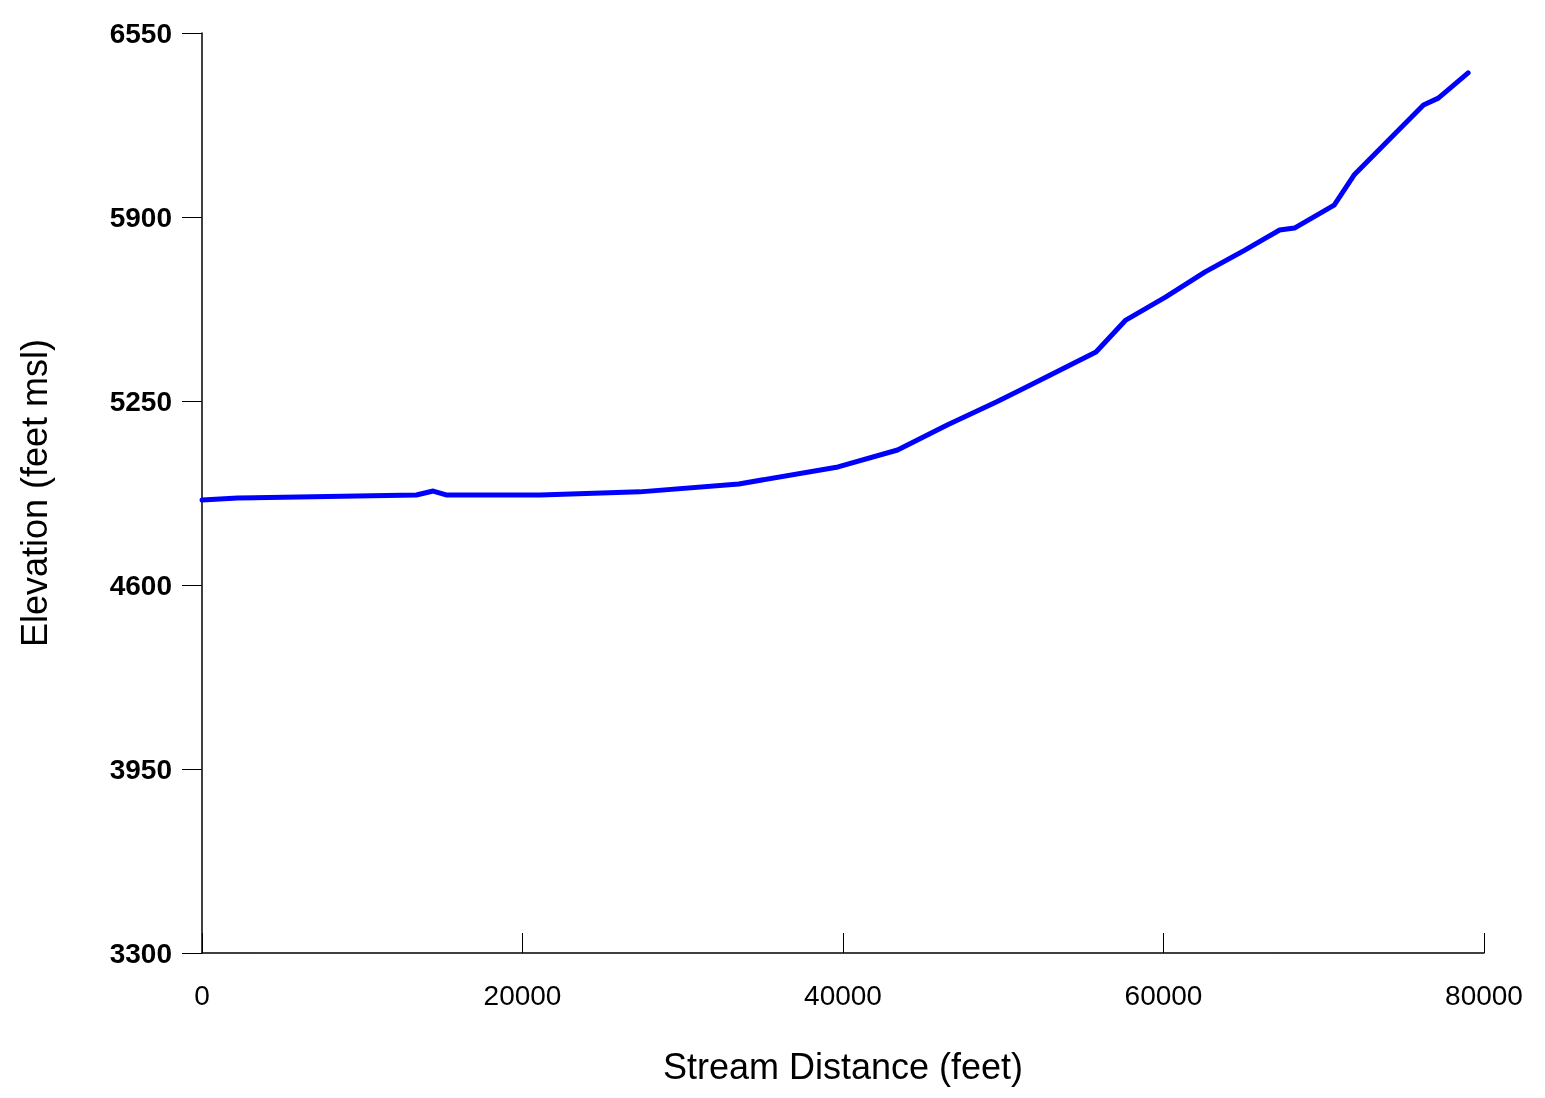  What do you see at coordinates (140, 33) in the screenshot?
I see `y-tick-label: 6550` at bounding box center [140, 33].